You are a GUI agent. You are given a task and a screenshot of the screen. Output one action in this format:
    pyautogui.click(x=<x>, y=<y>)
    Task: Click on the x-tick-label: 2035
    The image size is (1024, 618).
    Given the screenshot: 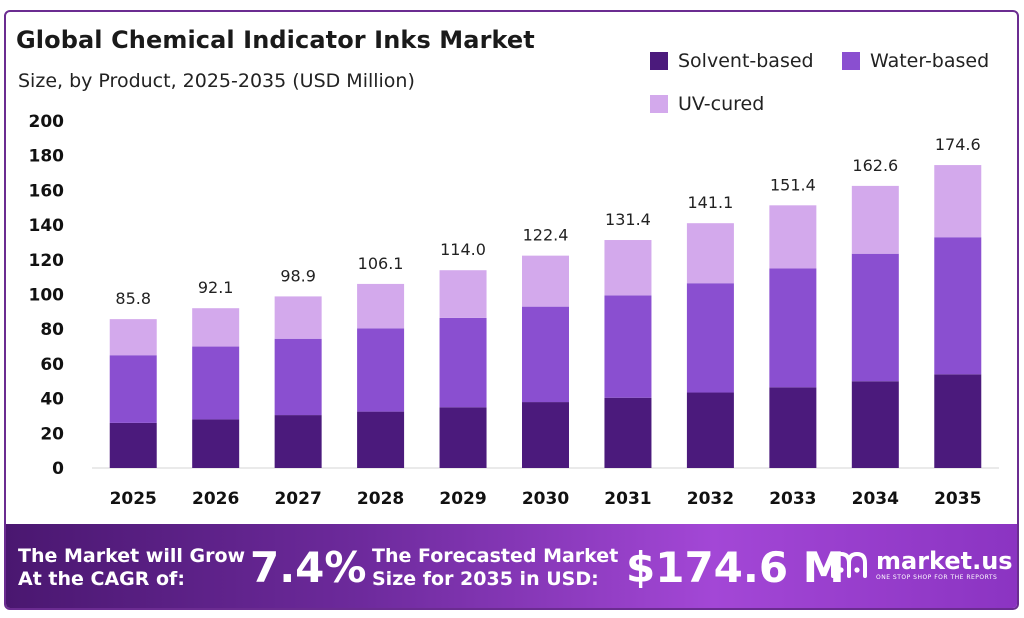 What is the action you would take?
    pyautogui.click(x=957, y=499)
    